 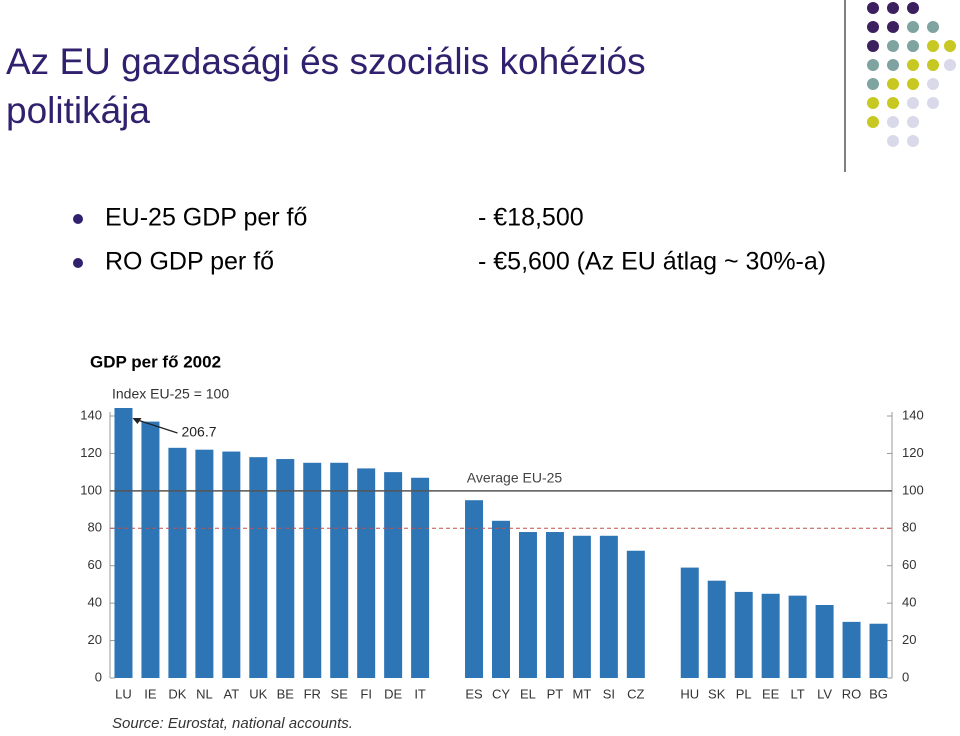 What do you see at coordinates (515, 478) in the screenshot?
I see `reference-label: Average EU-25` at bounding box center [515, 478].